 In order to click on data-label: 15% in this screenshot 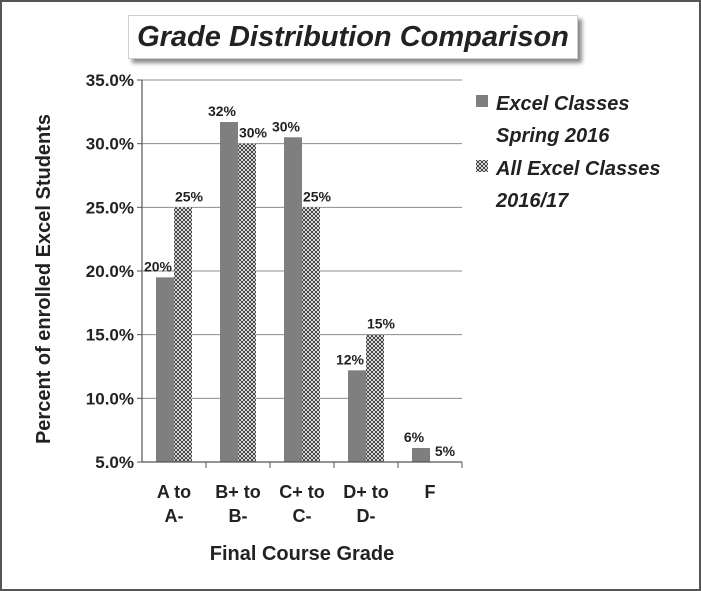, I will do `click(381, 324)`.